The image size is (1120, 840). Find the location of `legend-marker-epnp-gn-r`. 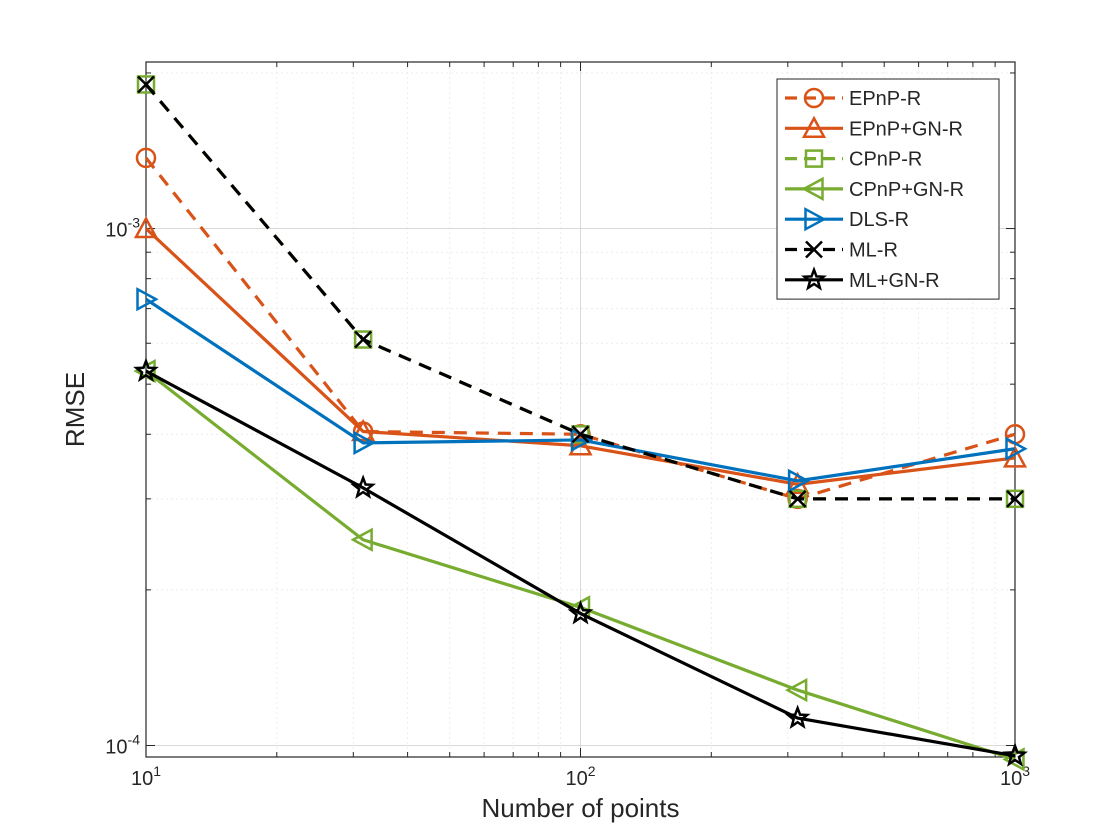

legend-marker-epnp-gn-r is located at coordinates (814, 127).